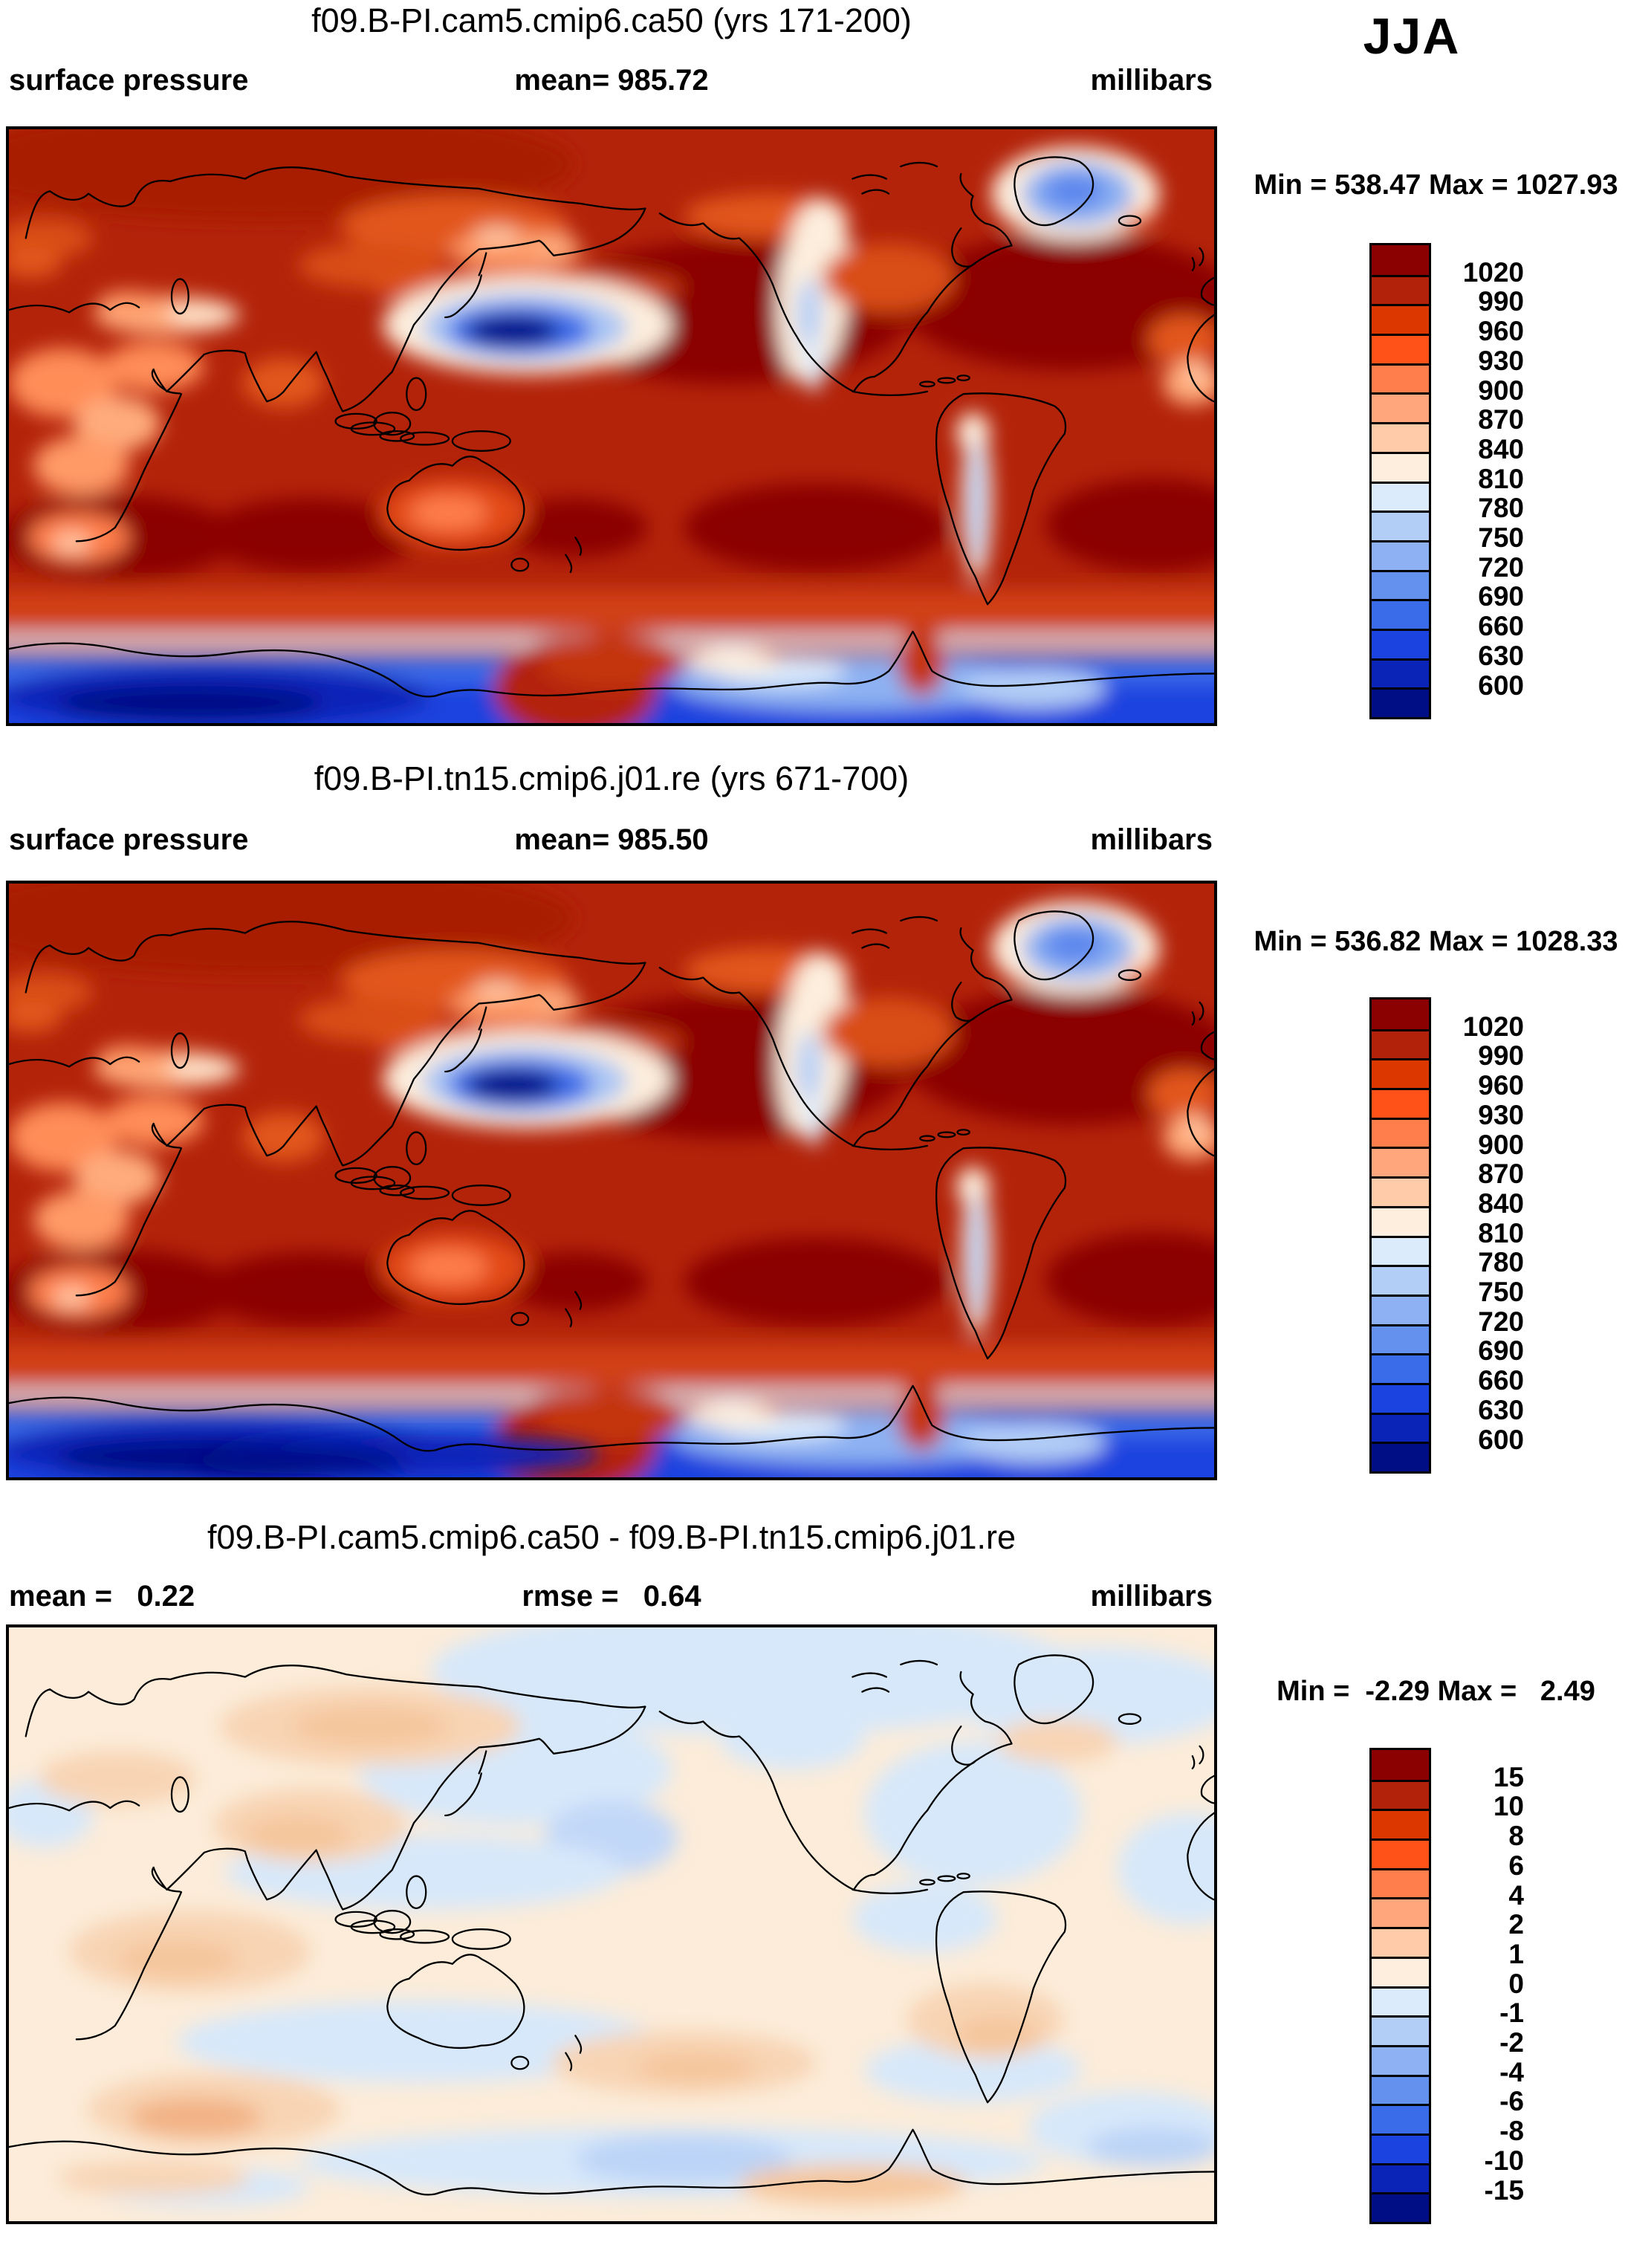 Image resolution: width=1628 pixels, height=2268 pixels. What do you see at coordinates (1508, 1806) in the screenshot?
I see `colorbar-tick-label: 10` at bounding box center [1508, 1806].